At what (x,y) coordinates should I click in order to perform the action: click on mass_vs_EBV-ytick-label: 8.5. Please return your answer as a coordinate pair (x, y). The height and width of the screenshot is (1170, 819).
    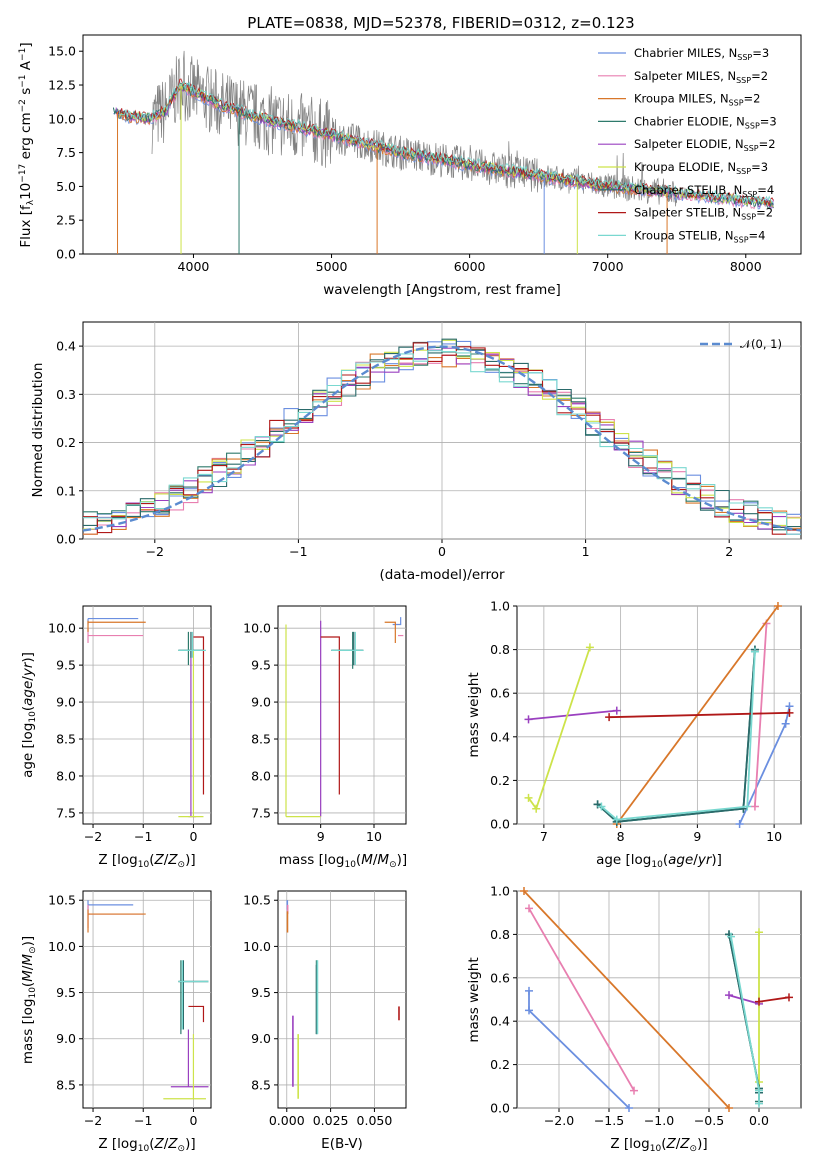
    Looking at the image, I should click on (261, 1084).